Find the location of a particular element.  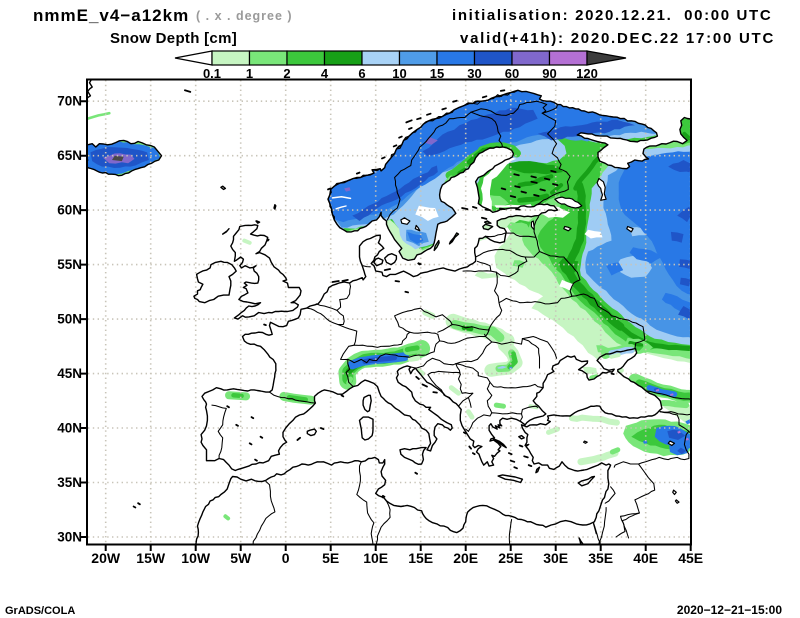

svg-text: 0 is located at coordinates (286, 558).